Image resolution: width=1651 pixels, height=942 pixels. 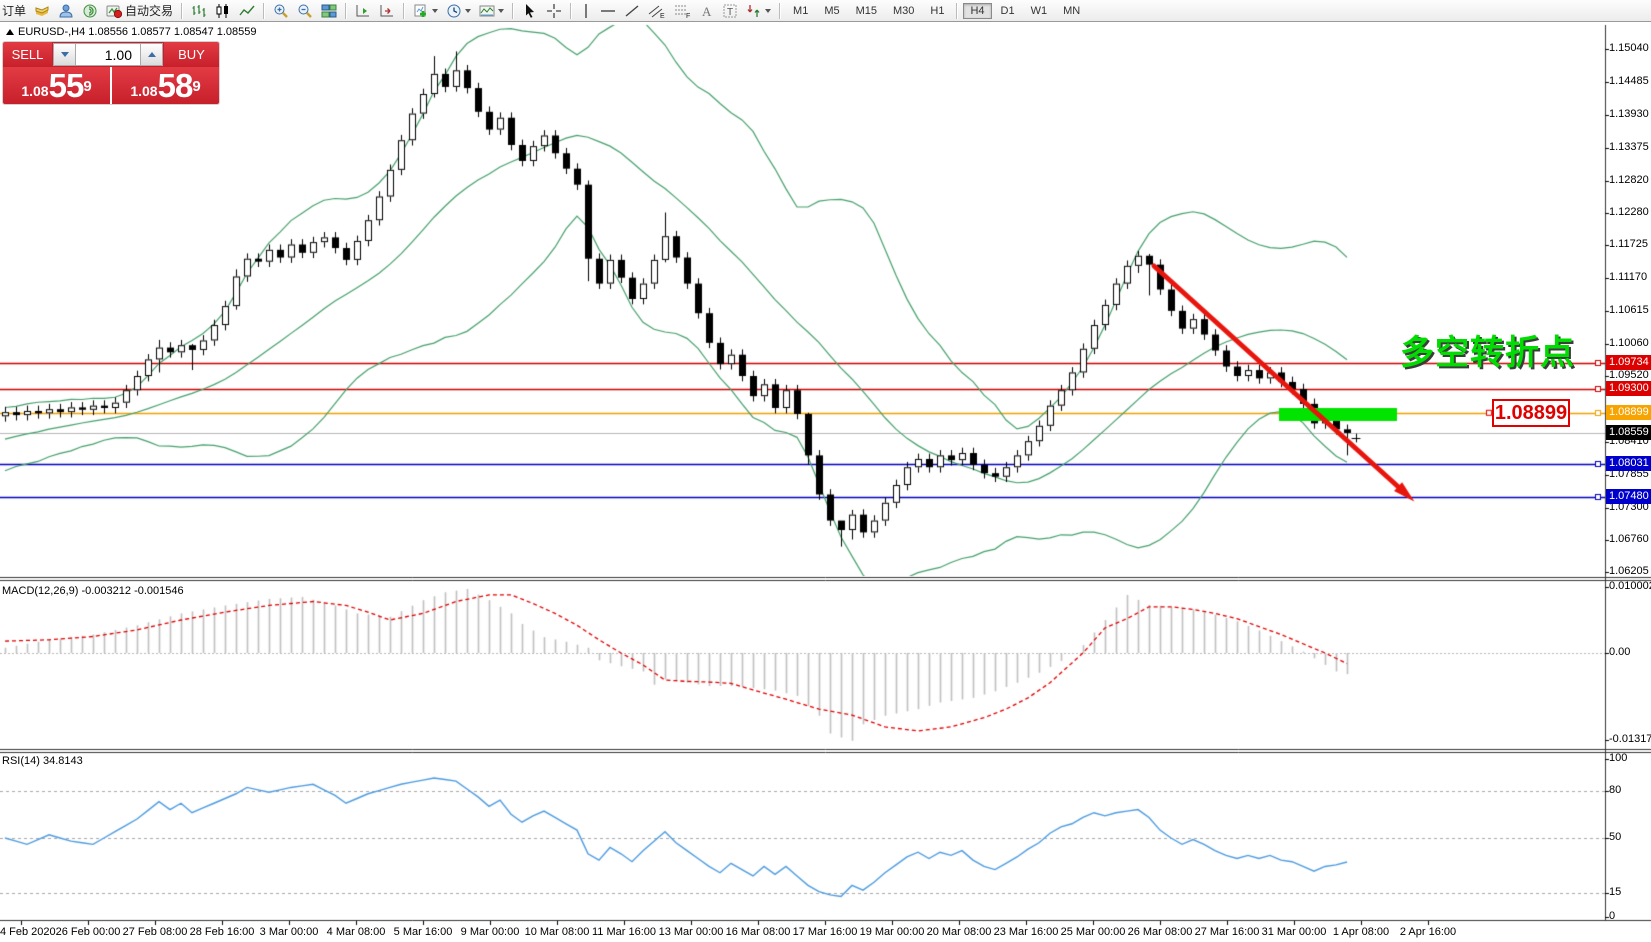 What do you see at coordinates (624, 932) in the screenshot?
I see `date-axis-label: 11 Mar 16:00` at bounding box center [624, 932].